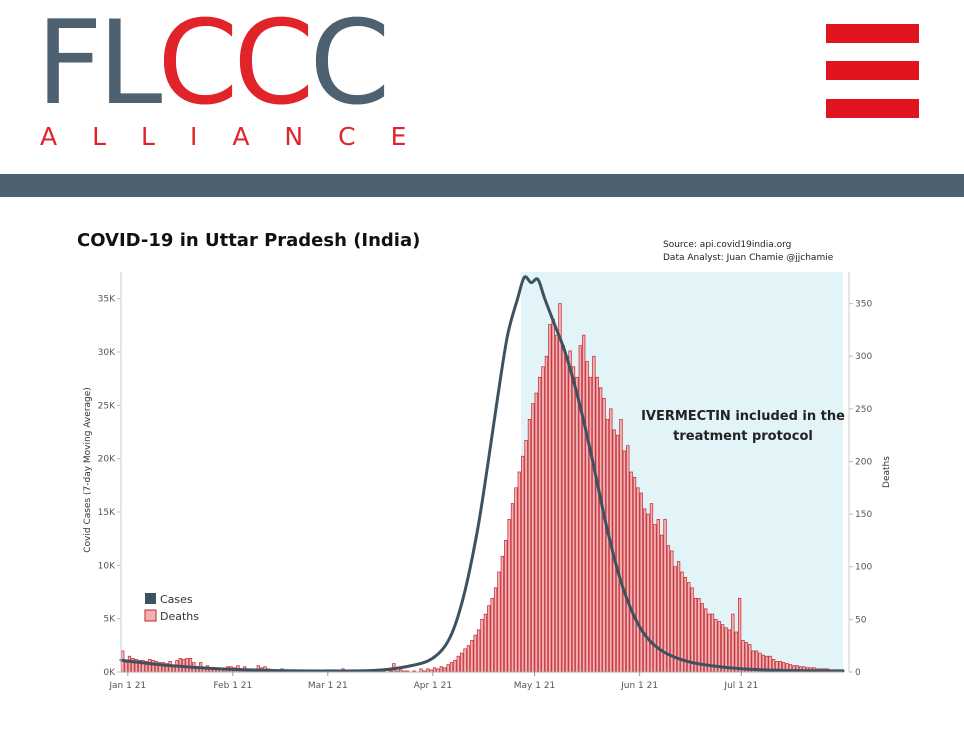 Image resolution: width=964 pixels, height=756 pixels. What do you see at coordinates (150, 615) in the screenshot?
I see `legend-deaths-swatch` at bounding box center [150, 615].